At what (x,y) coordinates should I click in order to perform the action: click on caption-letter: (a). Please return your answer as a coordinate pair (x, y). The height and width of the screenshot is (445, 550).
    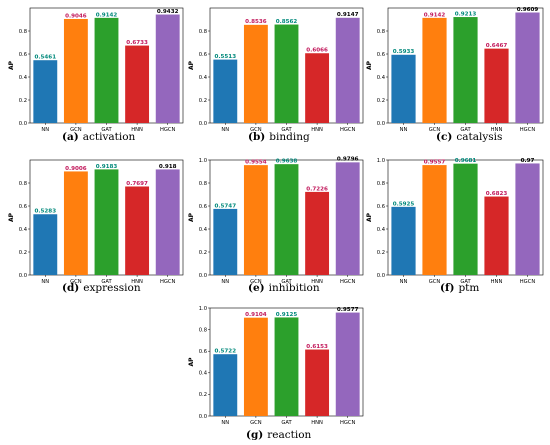
    Looking at the image, I should click on (70, 137).